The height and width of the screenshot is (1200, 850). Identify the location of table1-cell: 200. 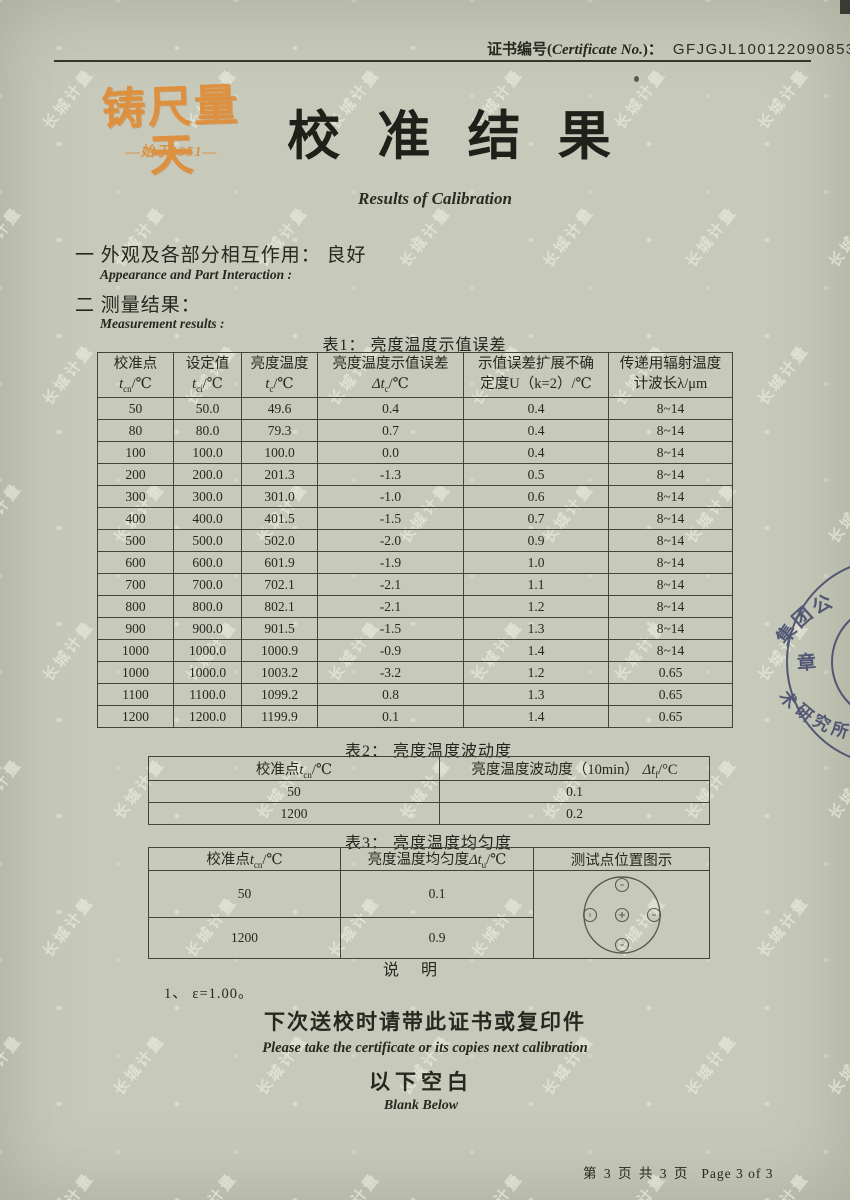
(135, 474).